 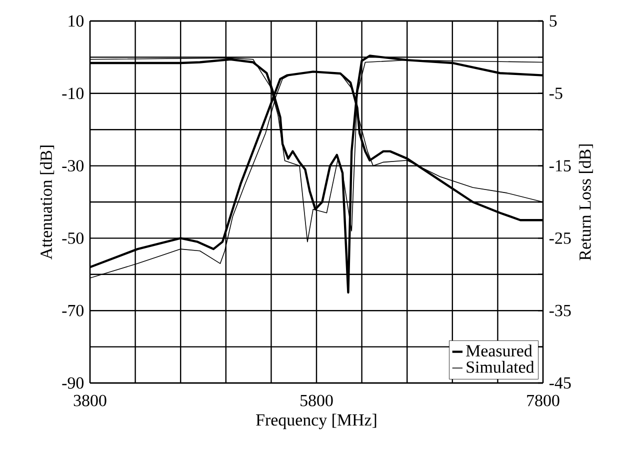 What do you see at coordinates (90, 400) in the screenshot?
I see `x-tick-label: 3800` at bounding box center [90, 400].